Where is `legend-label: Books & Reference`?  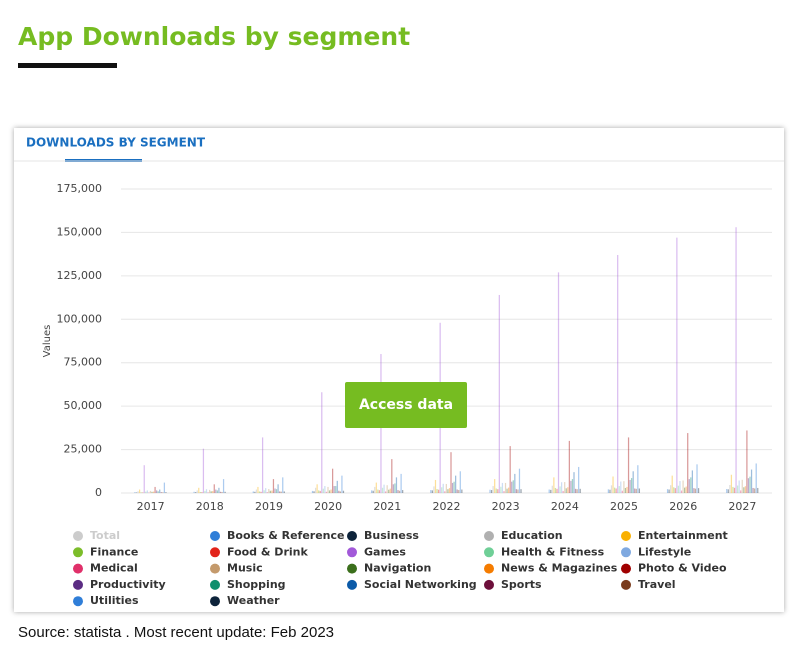 legend-label: Books & Reference is located at coordinates (286, 535).